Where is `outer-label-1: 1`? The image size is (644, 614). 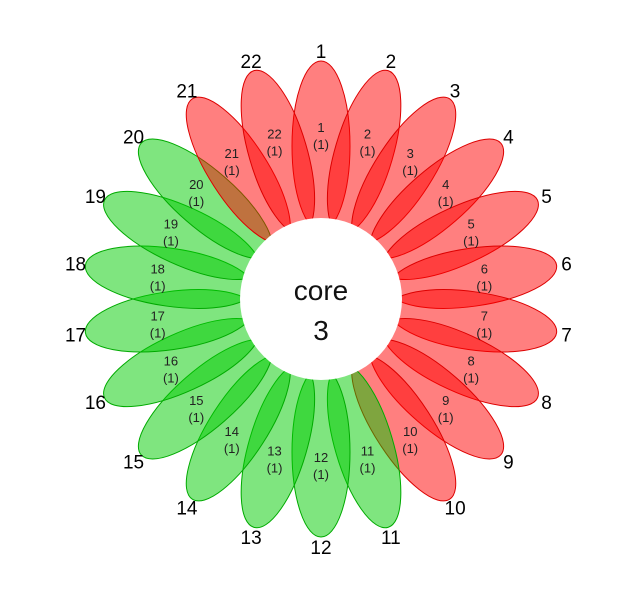
outer-label-1: 1 is located at coordinates (321, 52).